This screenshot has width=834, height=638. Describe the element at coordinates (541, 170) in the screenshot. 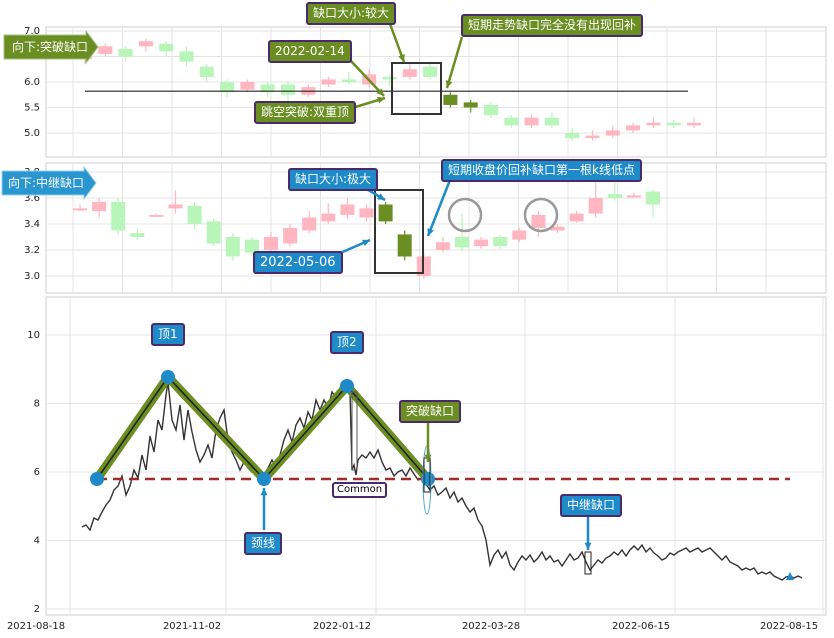

I see `panel2-fill-label: 短期收盘价回补缺口第一根k线低点` at that location.